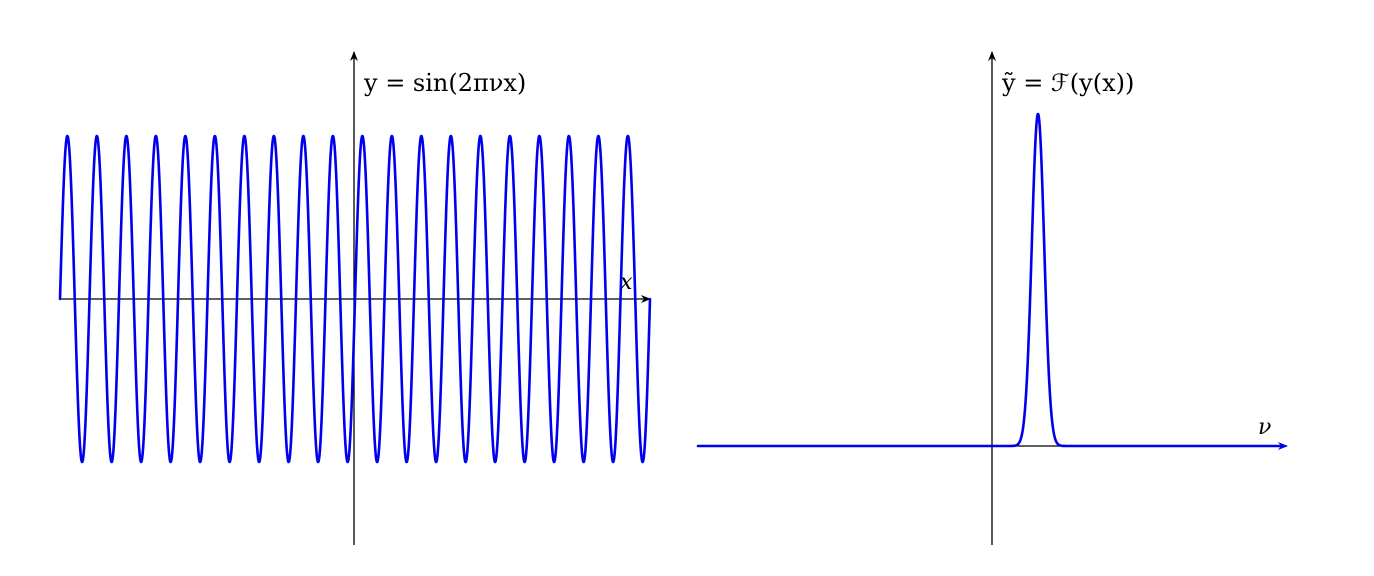 This screenshot has width=1374, height=576. Describe the element at coordinates (444, 83) in the screenshot. I see `sine-y-axis-label: y = sin(2πνx)` at that location.